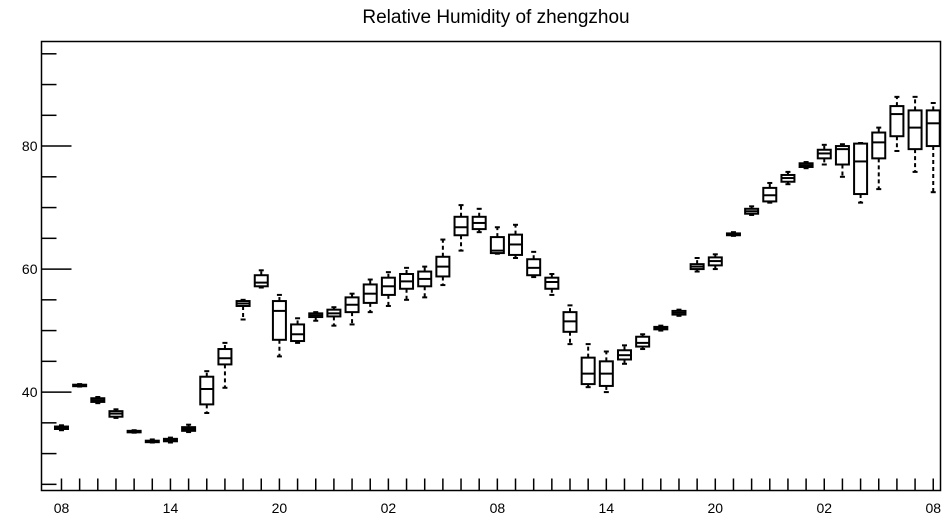  What do you see at coordinates (30, 269) in the screenshot?
I see `y-tick-label: 60` at bounding box center [30, 269].